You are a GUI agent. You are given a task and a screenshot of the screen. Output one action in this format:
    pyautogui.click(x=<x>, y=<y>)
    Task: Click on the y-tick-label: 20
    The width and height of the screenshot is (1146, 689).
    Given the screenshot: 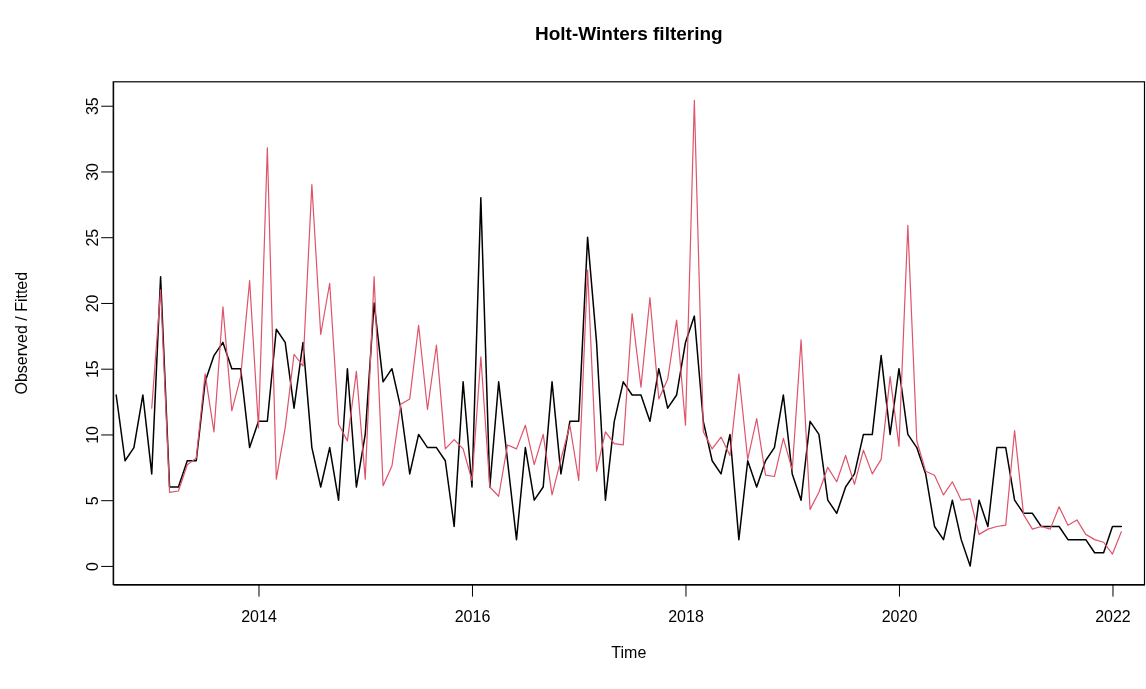 What is the action you would take?
    pyautogui.click(x=93, y=303)
    